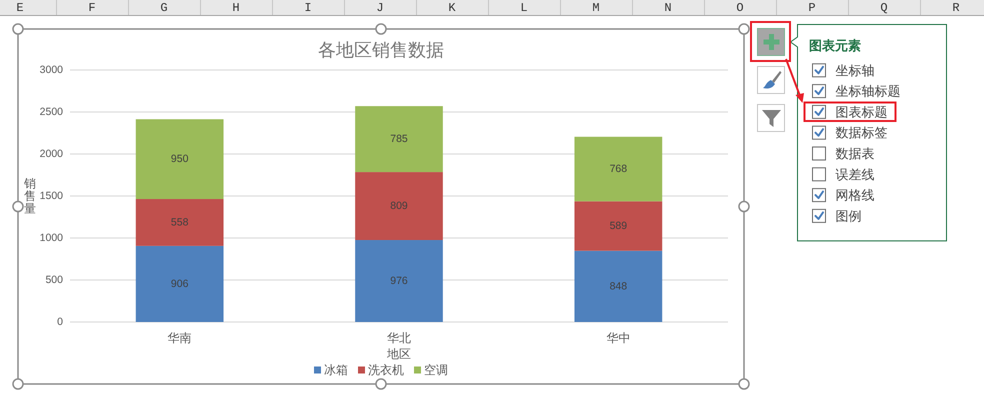 Image resolution: width=984 pixels, height=413 pixels. Describe the element at coordinates (60, 322) in the screenshot. I see `y-tick-label: 0` at that location.